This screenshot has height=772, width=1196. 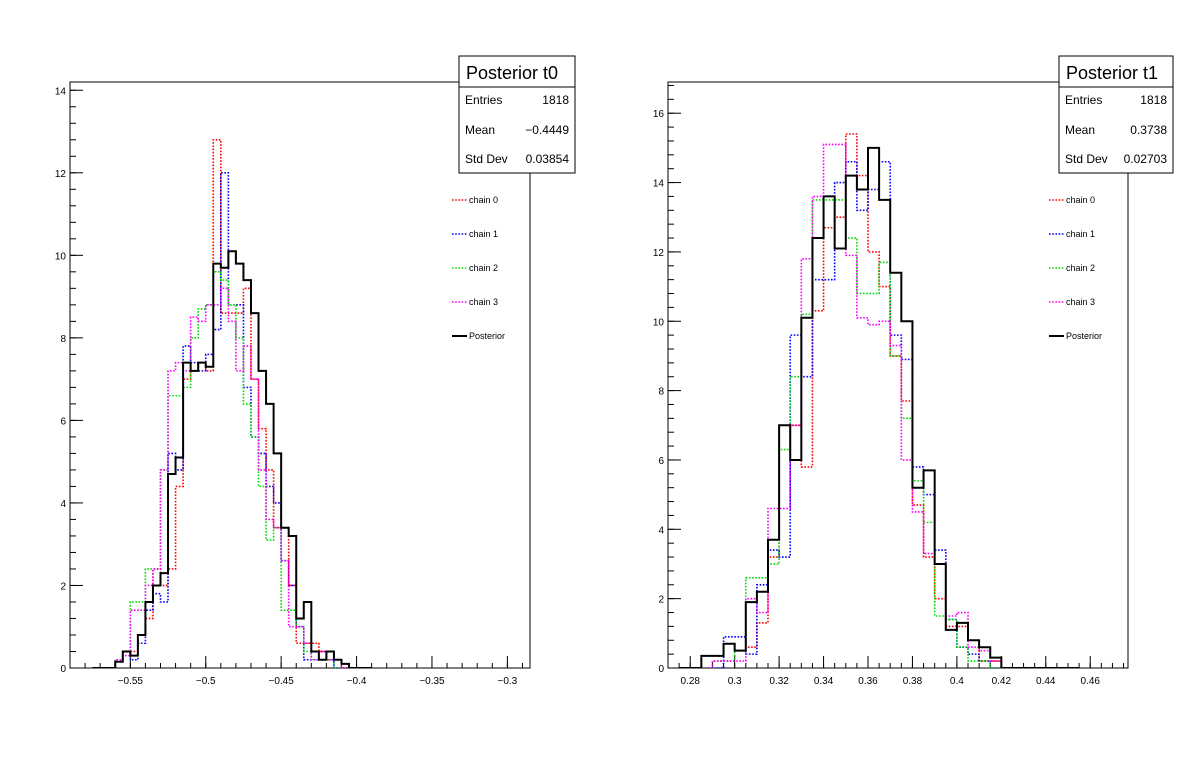 I want to click on stats-value: 0.02703, so click(x=1146, y=159).